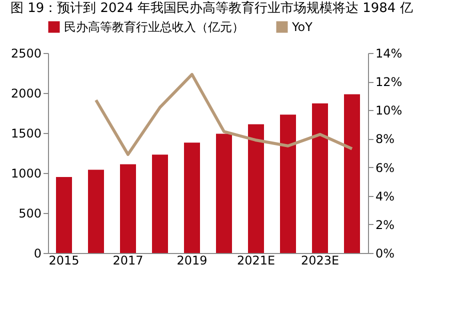 This screenshot has width=451, height=332. What do you see at coordinates (30, 213) in the screenshot?
I see `y-tick-label: 500` at bounding box center [30, 213].